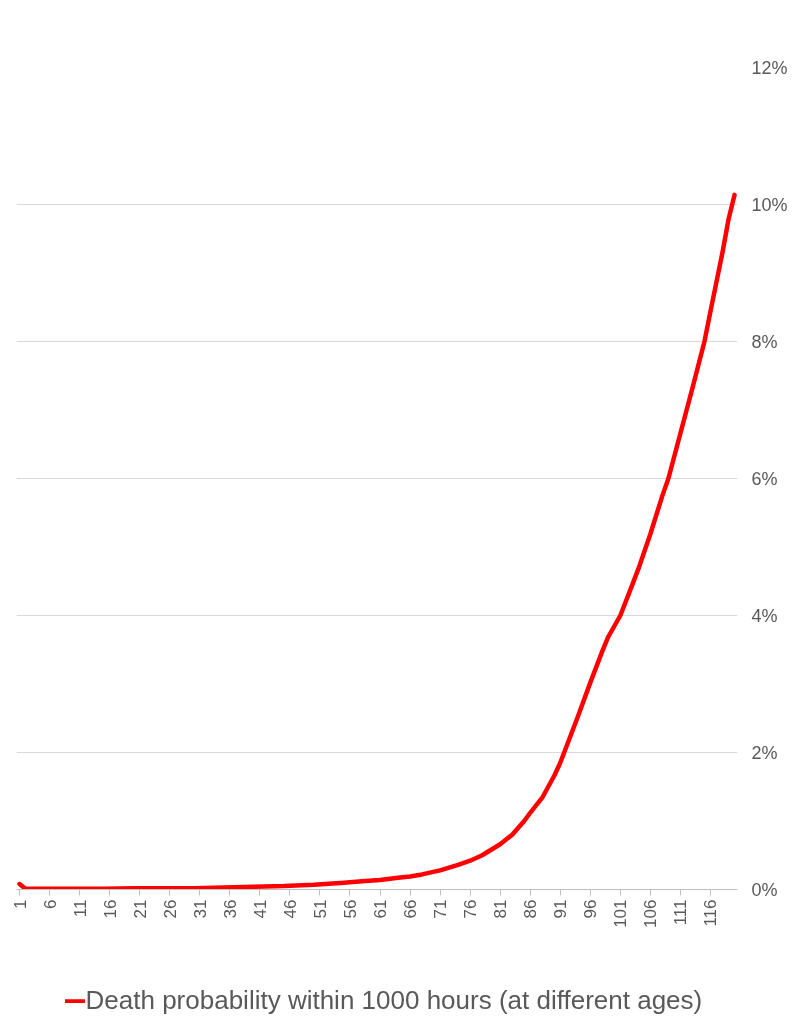 Image resolution: width=799 pixels, height=1024 pixels. What do you see at coordinates (320, 909) in the screenshot?
I see `x-tick-label: 51` at bounding box center [320, 909].